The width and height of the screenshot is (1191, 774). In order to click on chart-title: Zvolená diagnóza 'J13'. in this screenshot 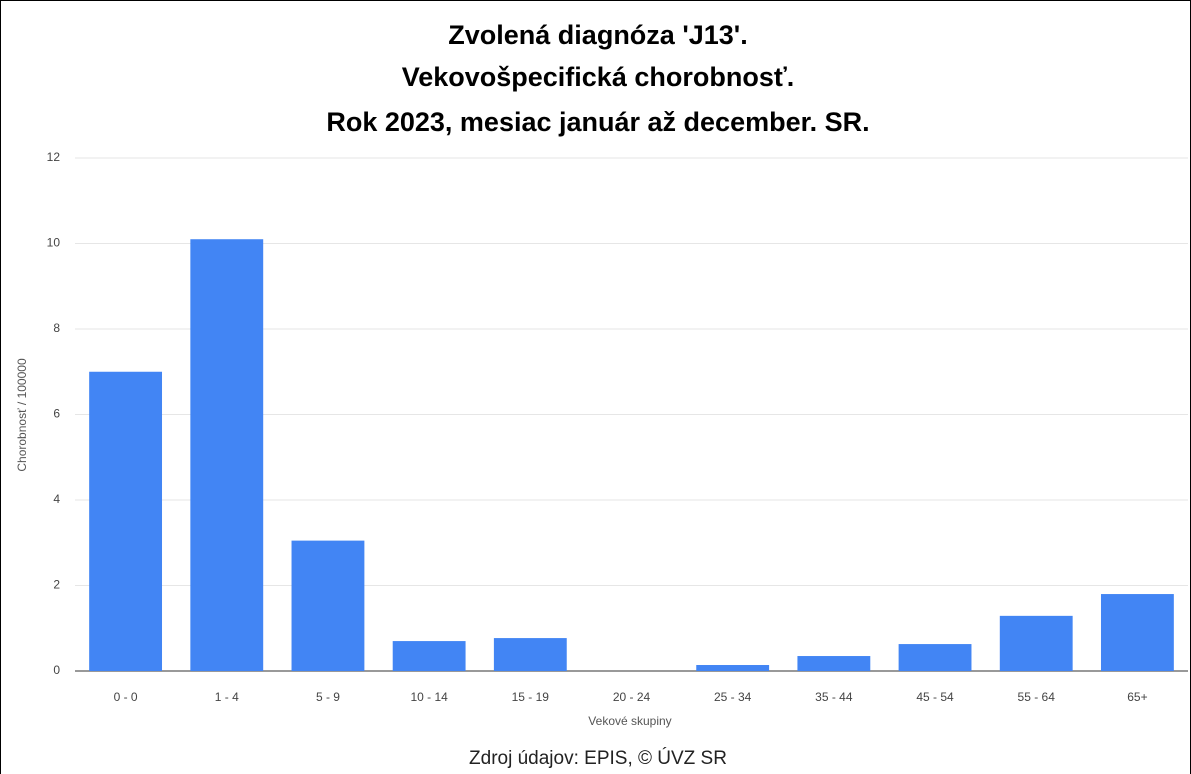, I will do `click(597, 35)`.